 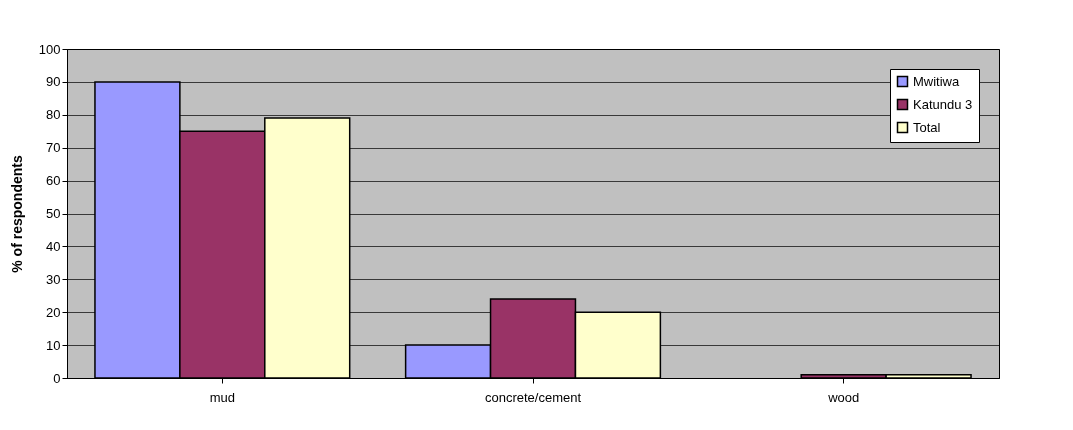 What do you see at coordinates (53, 213) in the screenshot?
I see `y-tick-label: 50` at bounding box center [53, 213].